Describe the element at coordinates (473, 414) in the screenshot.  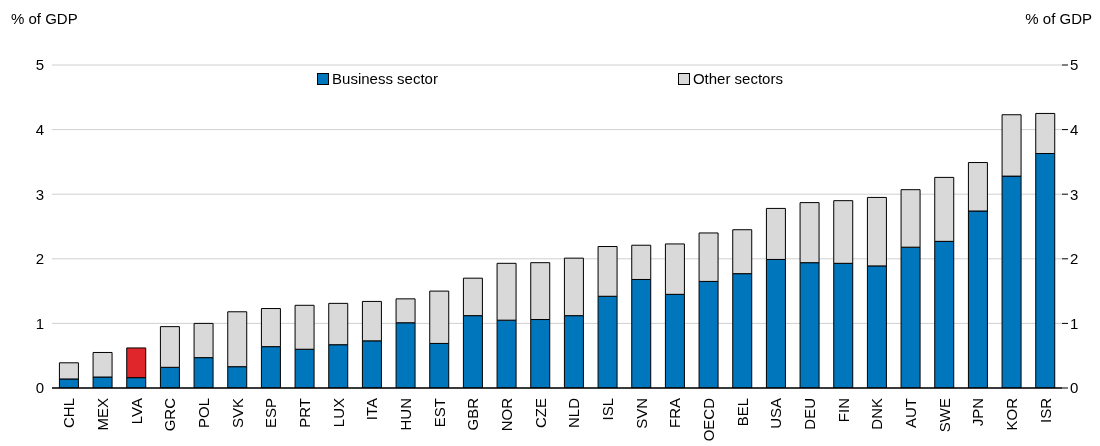
I see `x-tick-label: GBR` at that location.